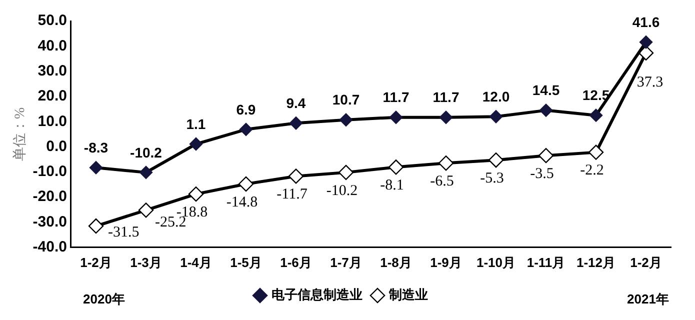 The height and width of the screenshot is (320, 695). What do you see at coordinates (146, 262) in the screenshot?
I see `x-tick-label: 1-3月` at bounding box center [146, 262].